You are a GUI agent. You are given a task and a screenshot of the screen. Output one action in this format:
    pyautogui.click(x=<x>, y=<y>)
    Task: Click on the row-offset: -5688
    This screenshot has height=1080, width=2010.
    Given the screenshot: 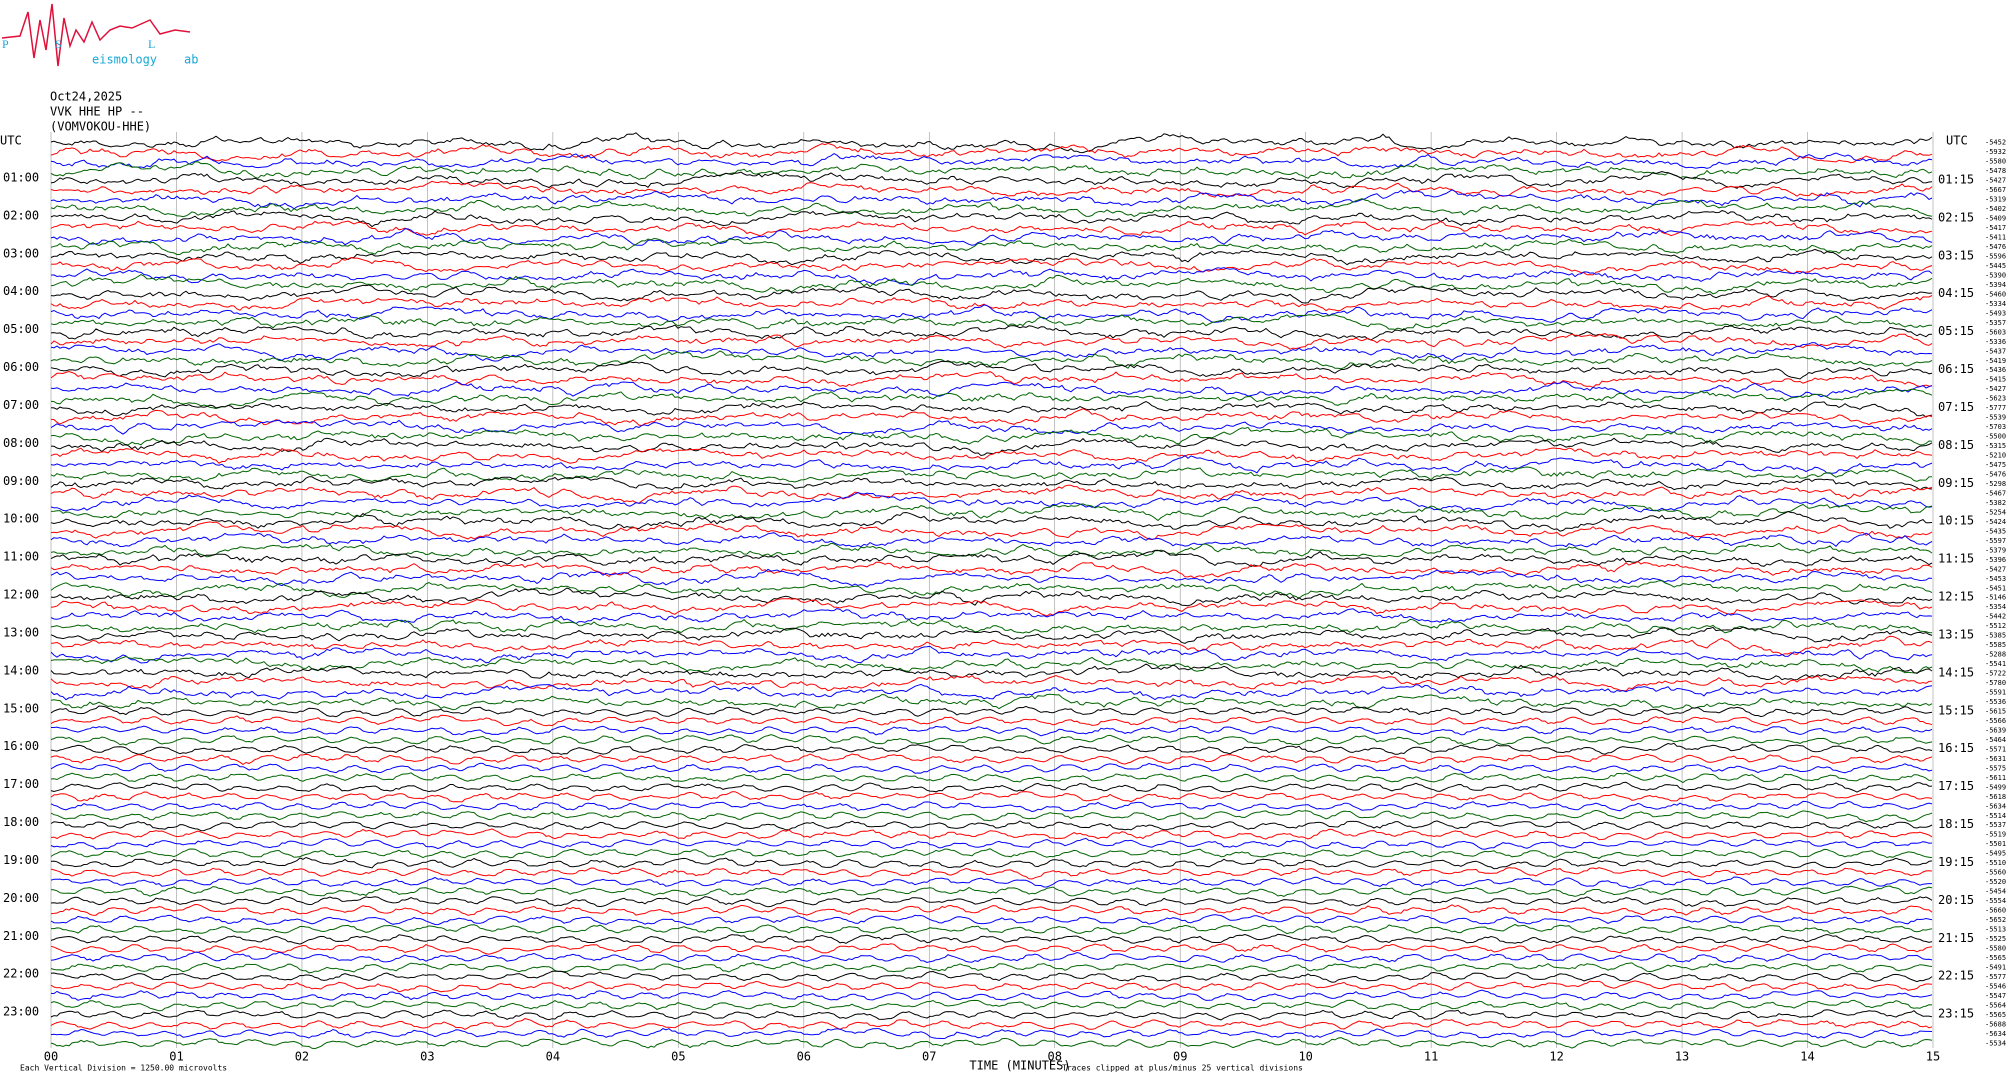 What is the action you would take?
    pyautogui.click(x=1995, y=1024)
    